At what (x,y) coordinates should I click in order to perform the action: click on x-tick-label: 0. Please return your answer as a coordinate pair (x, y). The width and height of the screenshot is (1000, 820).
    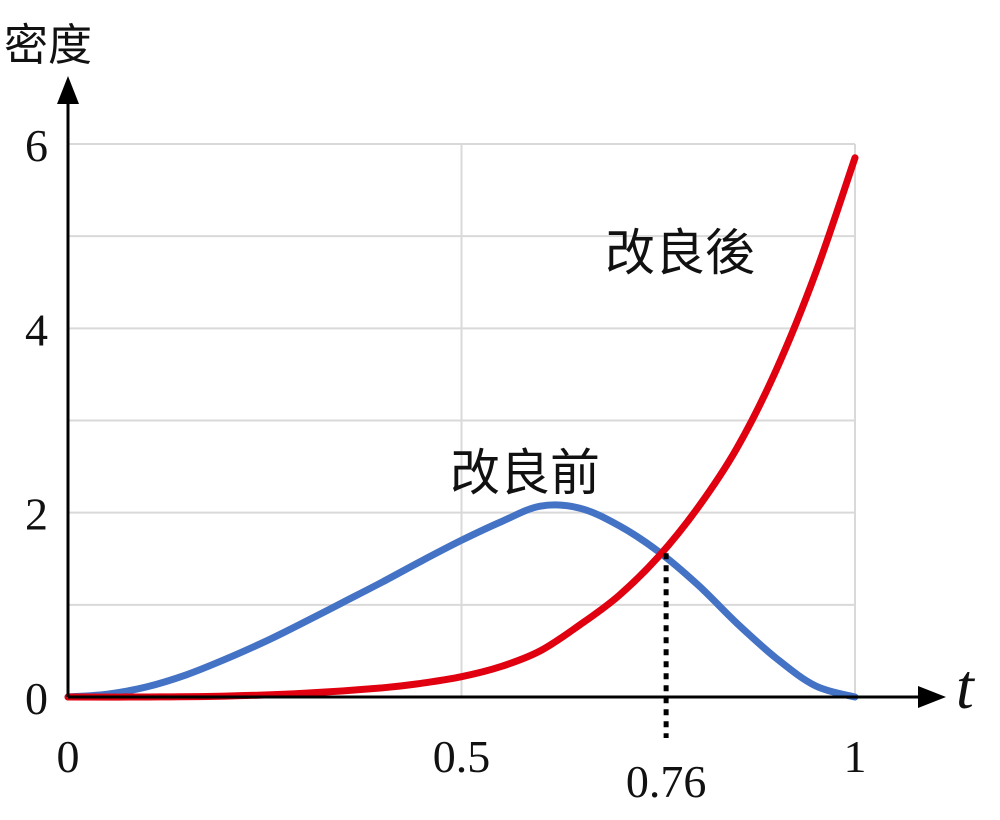
    Looking at the image, I should click on (68, 756).